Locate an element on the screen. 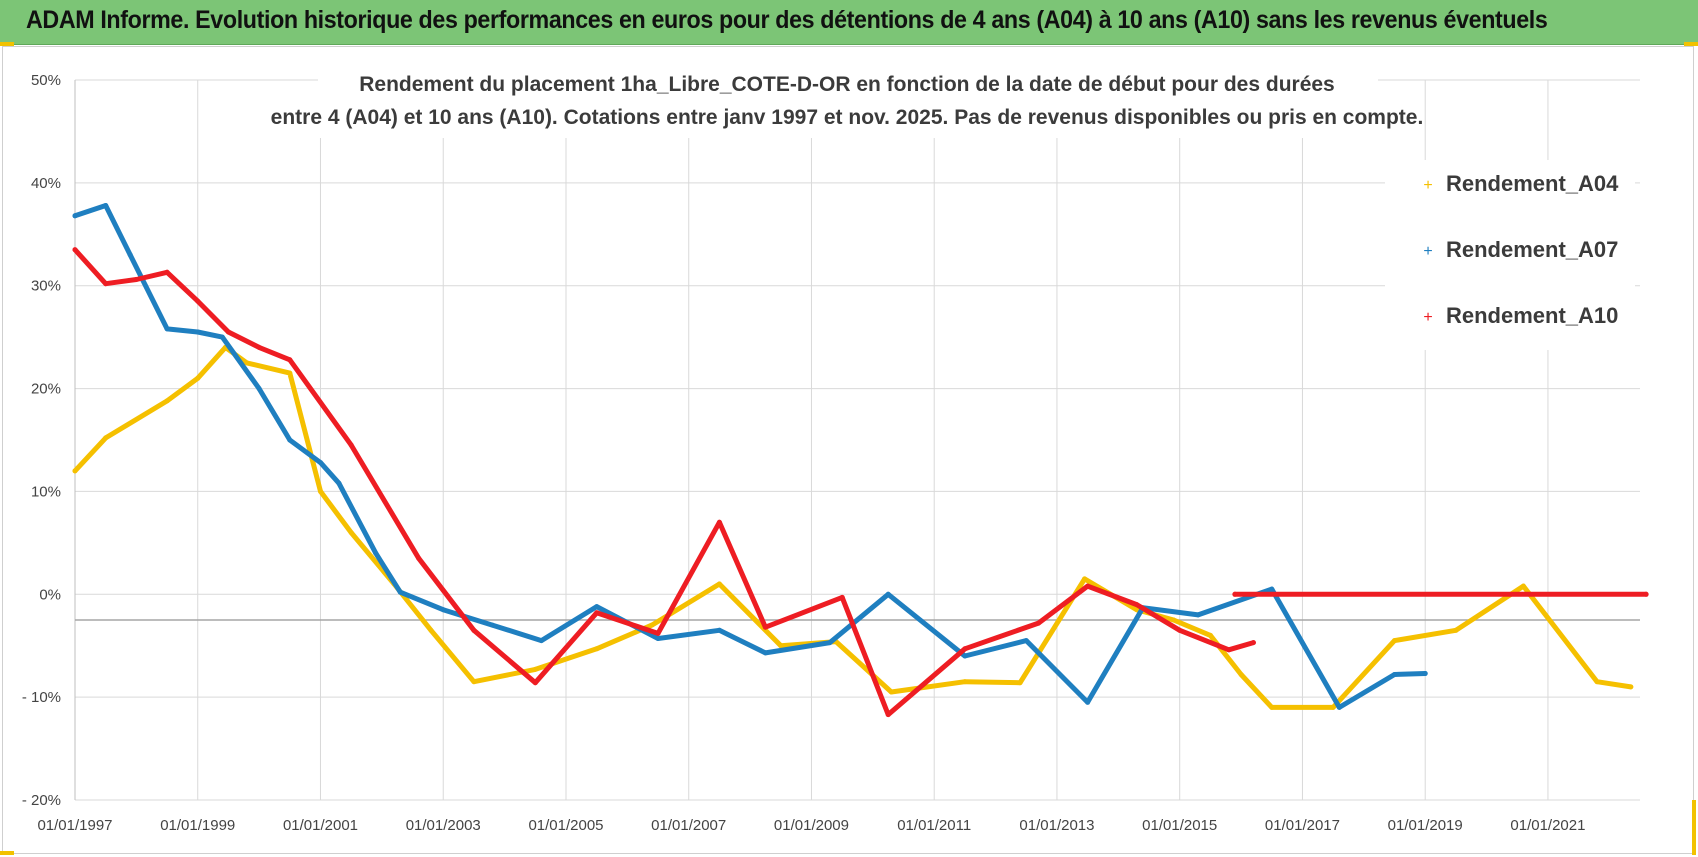 This screenshot has height=857, width=1698. x-tick-label: 01/01/2015 is located at coordinates (1179, 825).